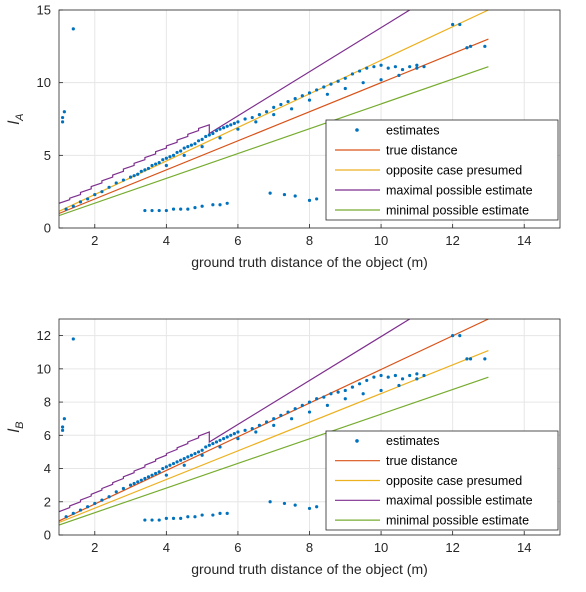 This screenshot has width=586, height=592. Describe the element at coordinates (47, 501) in the screenshot. I see `y-tick-label: 2` at that location.